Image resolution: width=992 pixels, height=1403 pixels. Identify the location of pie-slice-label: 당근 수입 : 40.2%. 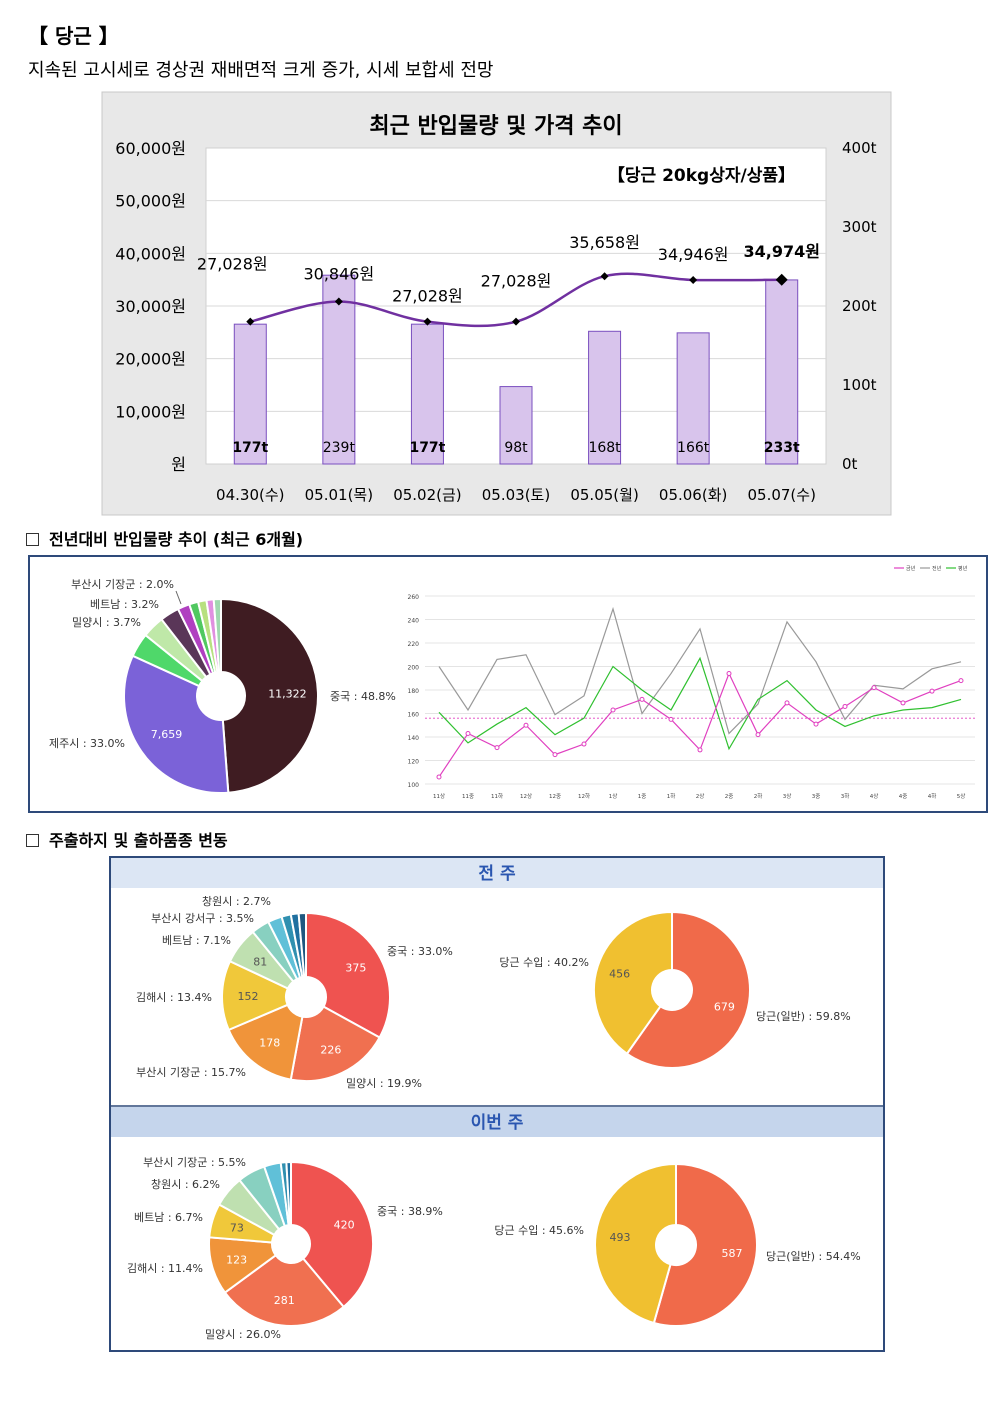
(544, 962).